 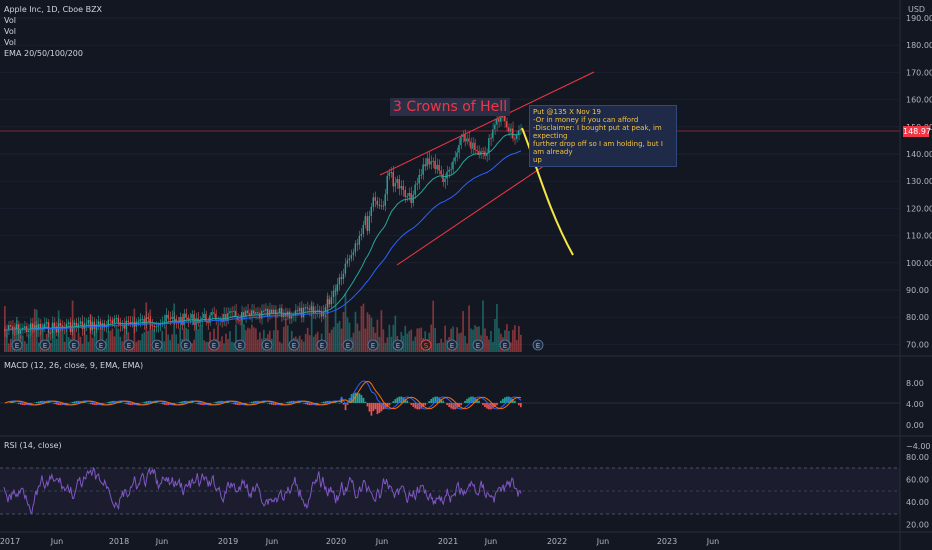 I want to click on channel-upper-line, so click(x=487, y=123).